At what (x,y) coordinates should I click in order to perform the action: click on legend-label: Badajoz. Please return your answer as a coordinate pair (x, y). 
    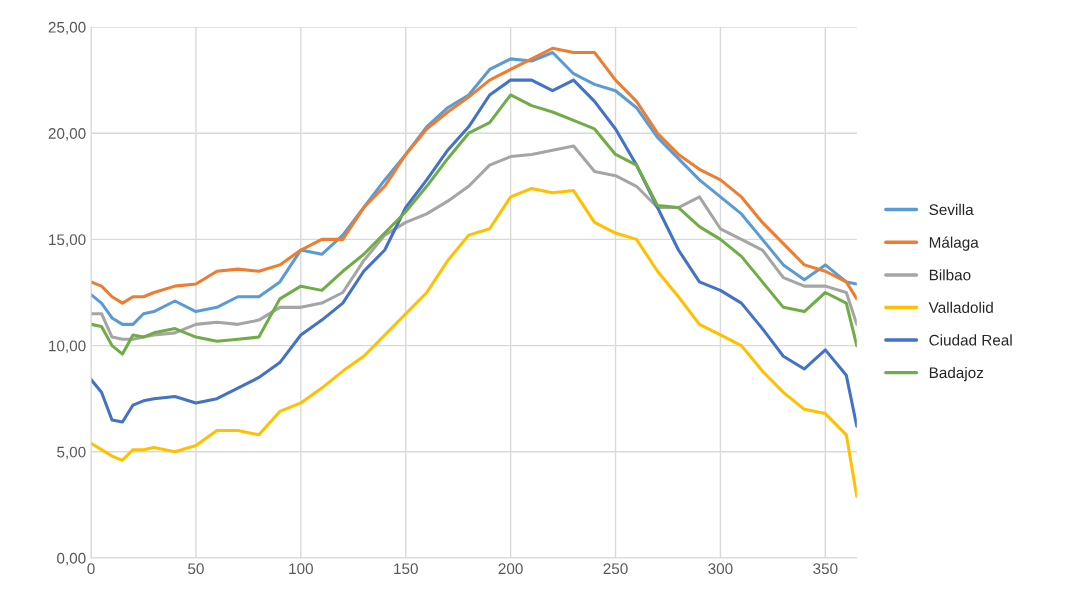
    Looking at the image, I should click on (956, 374).